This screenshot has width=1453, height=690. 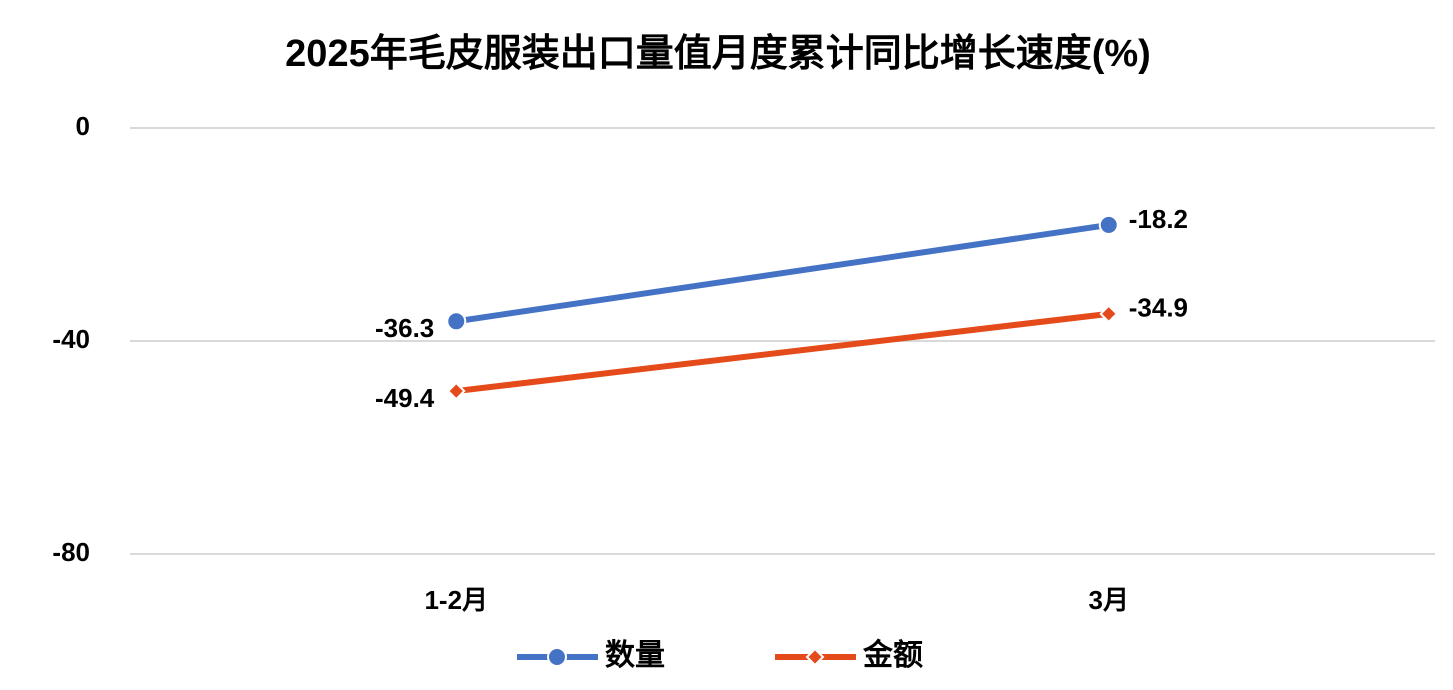 What do you see at coordinates (1109, 600) in the screenshot?
I see `x-tick-label: 3月` at bounding box center [1109, 600].